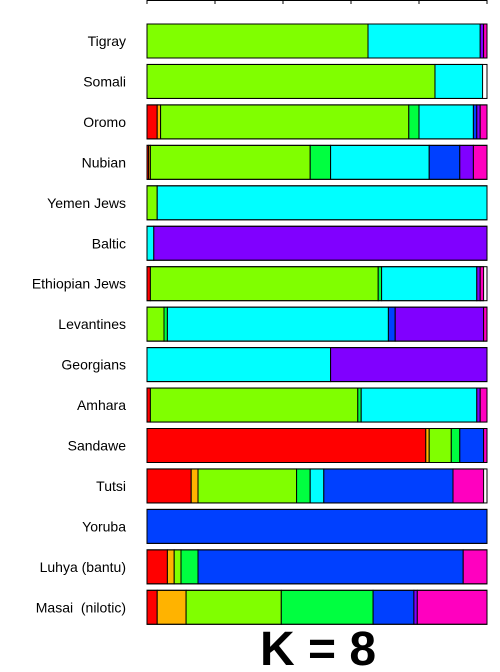 The width and height of the screenshot is (500, 672). Describe the element at coordinates (104, 122) in the screenshot. I see `population-label: Oromo` at that location.